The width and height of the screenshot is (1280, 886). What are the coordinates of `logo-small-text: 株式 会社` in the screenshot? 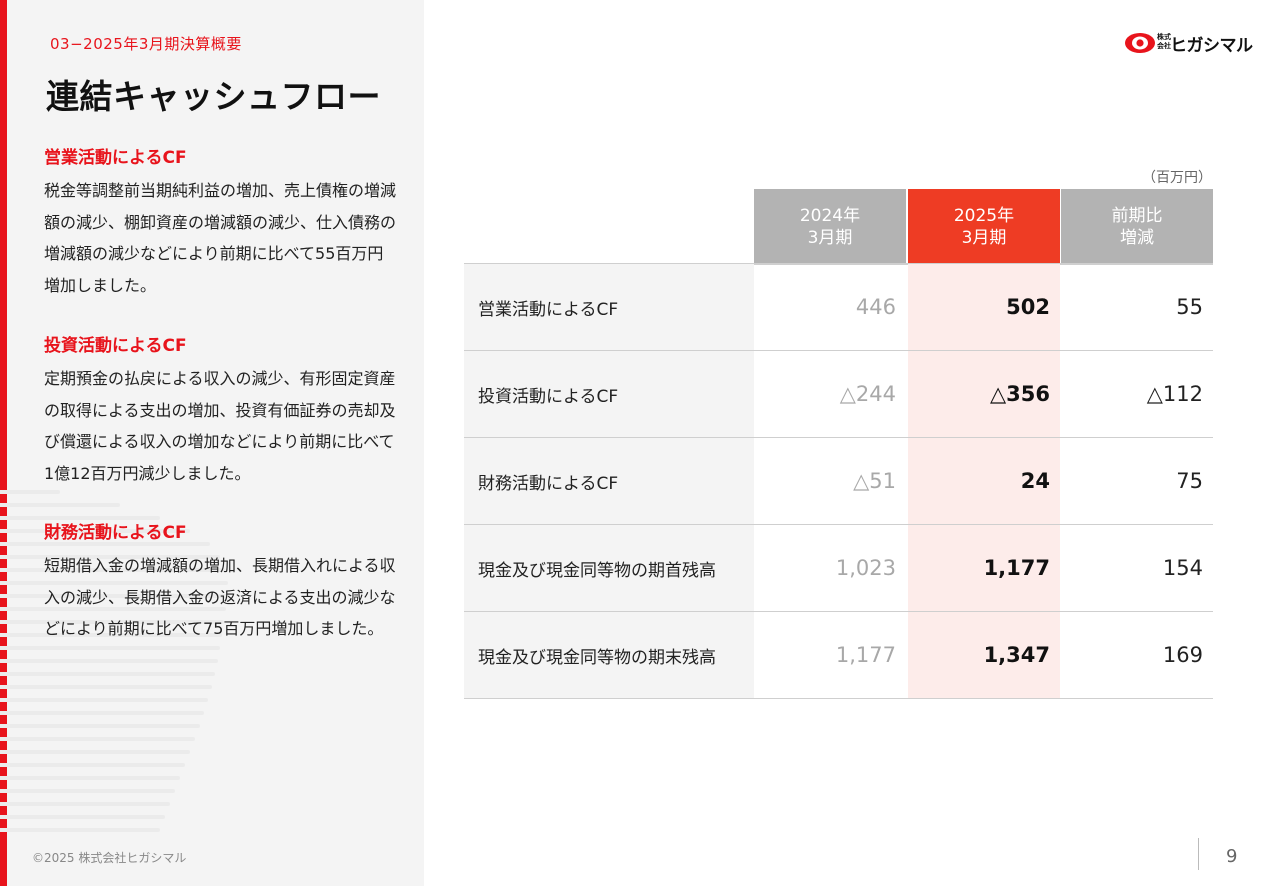 It's located at (1164, 41).